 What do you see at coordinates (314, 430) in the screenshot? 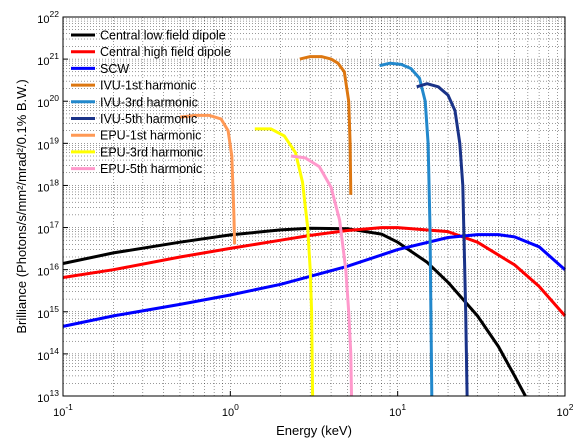
I see `x-axis-label: Energy (keV)` at bounding box center [314, 430].